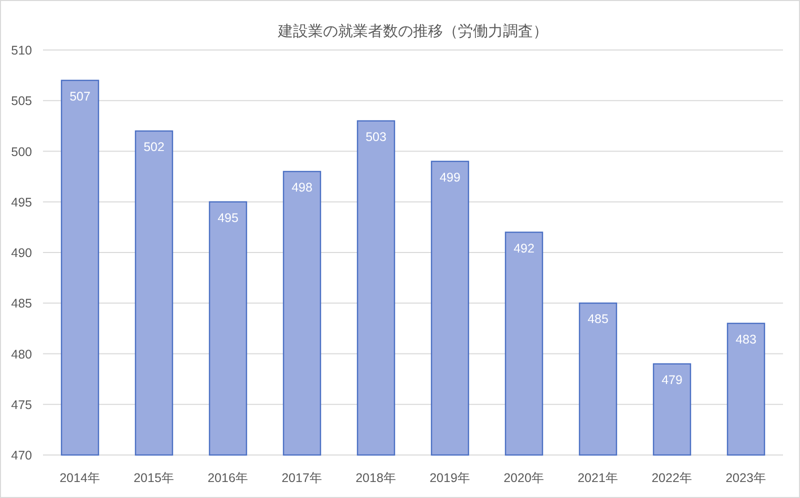 The image size is (800, 498). What do you see at coordinates (376, 478) in the screenshot?
I see `x-tick-label: 2018年` at bounding box center [376, 478].